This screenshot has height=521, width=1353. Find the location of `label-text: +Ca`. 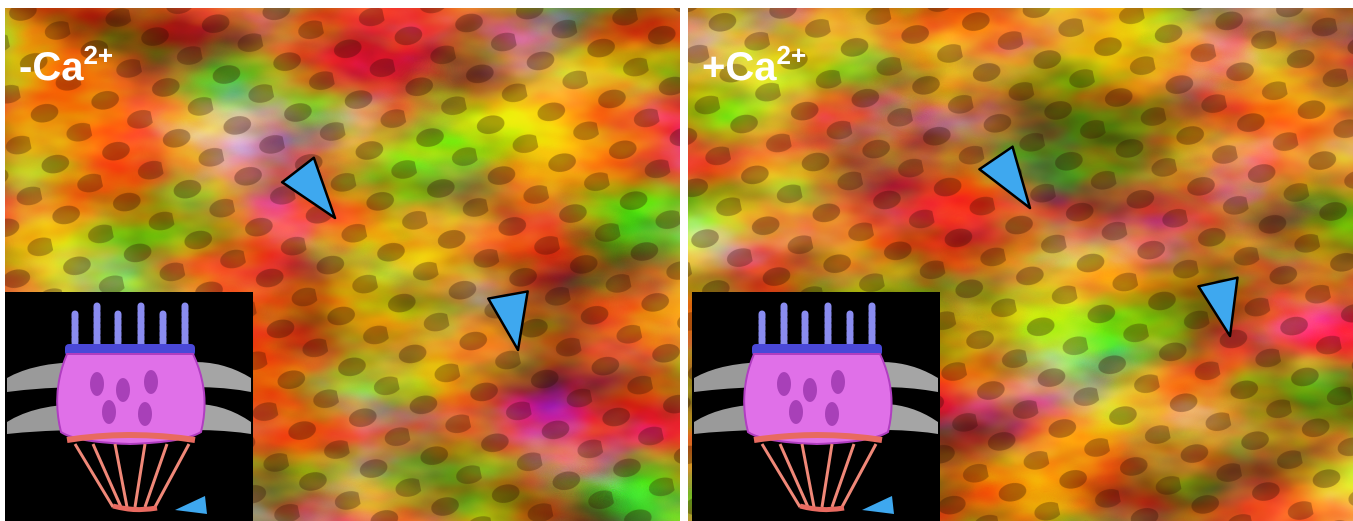

label-text: +Ca is located at coordinates (739, 67).